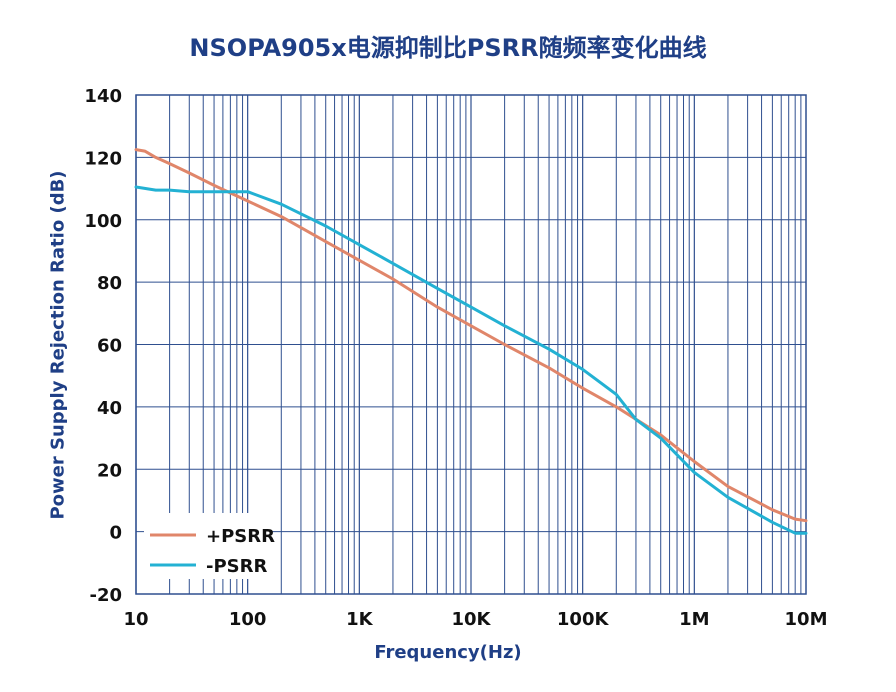 This screenshot has width=896, height=692. I want to click on y-tick-label: 140, so click(103, 96).